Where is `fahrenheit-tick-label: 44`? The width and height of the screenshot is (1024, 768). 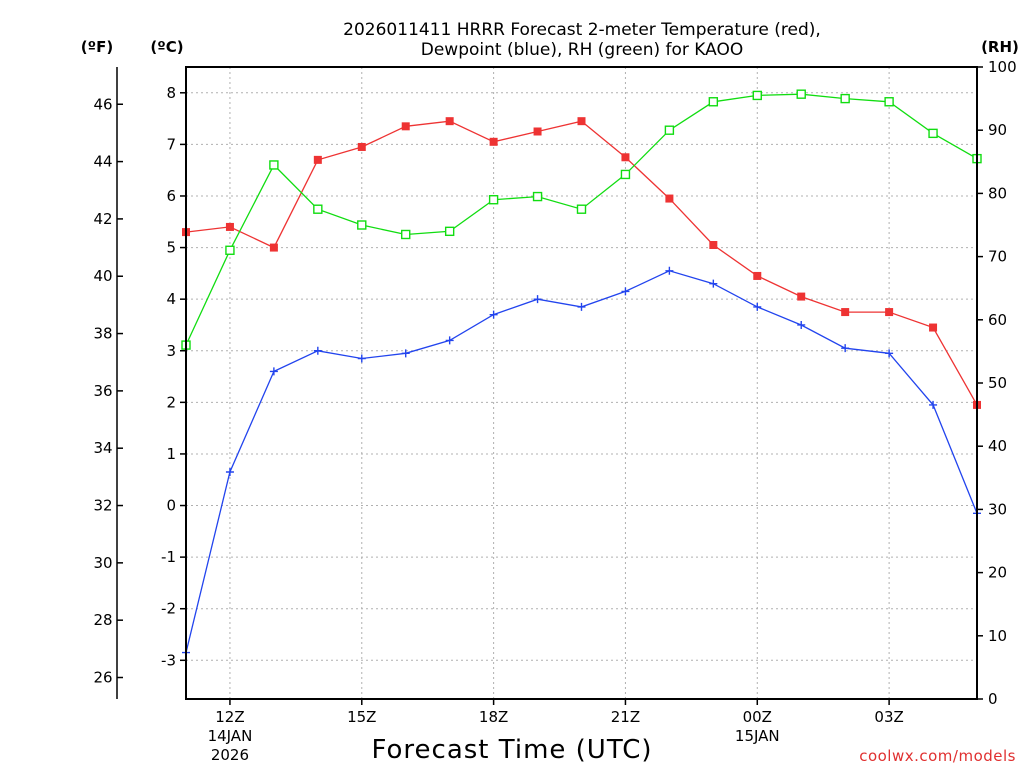 fahrenheit-tick-label: 44 is located at coordinates (102, 162).